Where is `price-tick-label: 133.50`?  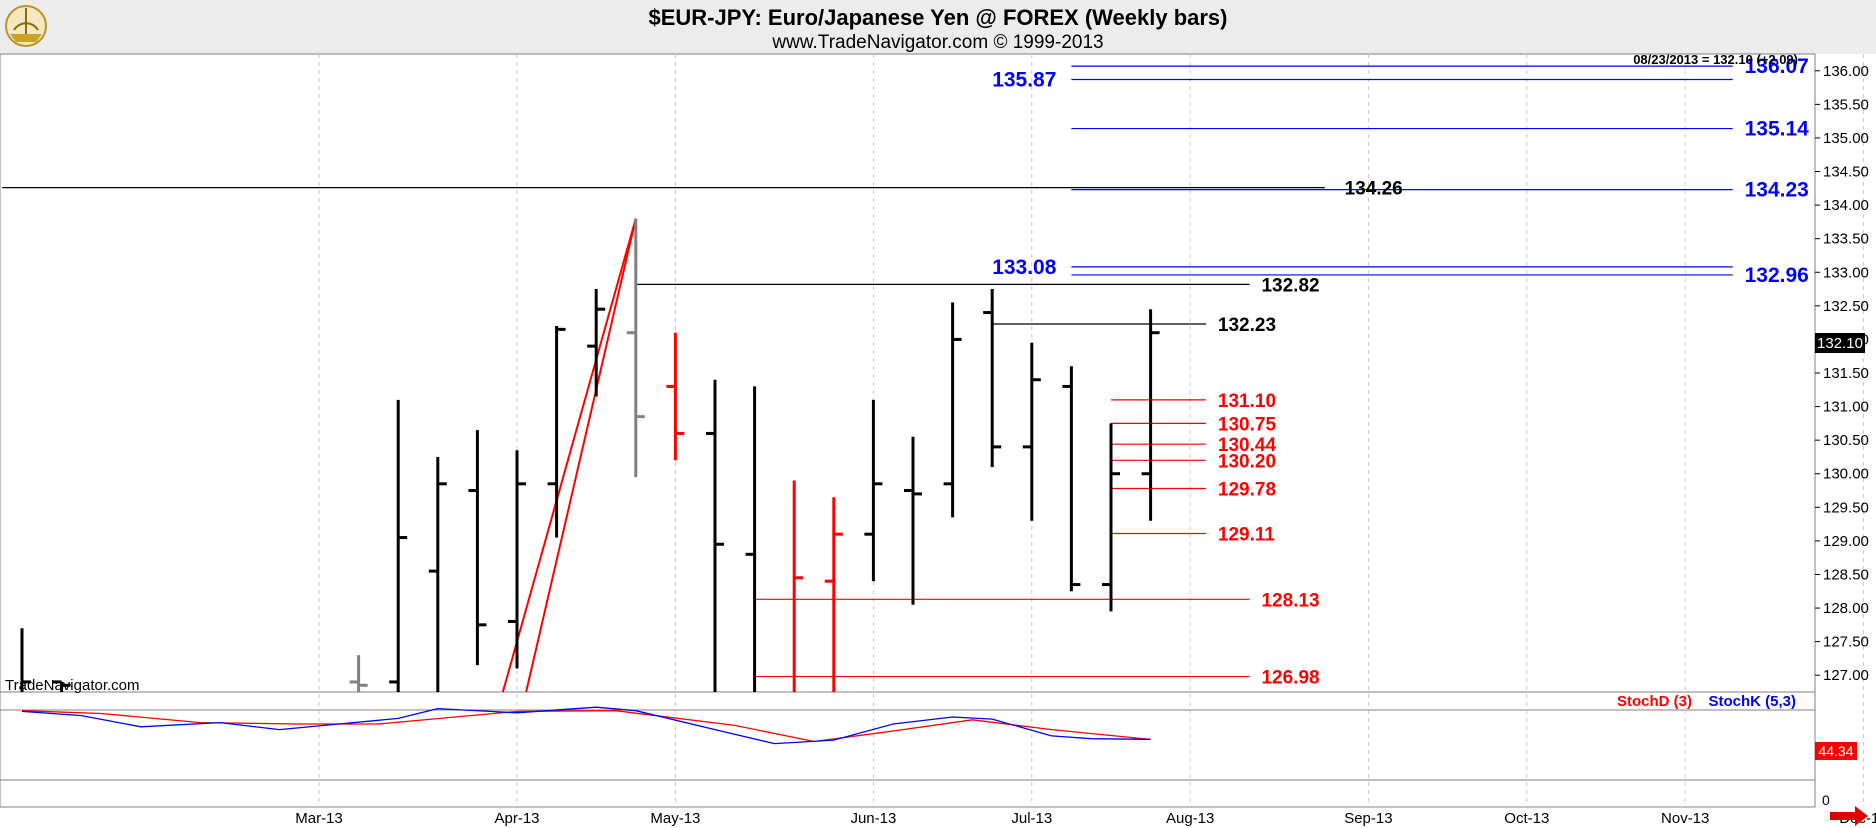
price-tick-label: 133.50 is located at coordinates (1846, 239).